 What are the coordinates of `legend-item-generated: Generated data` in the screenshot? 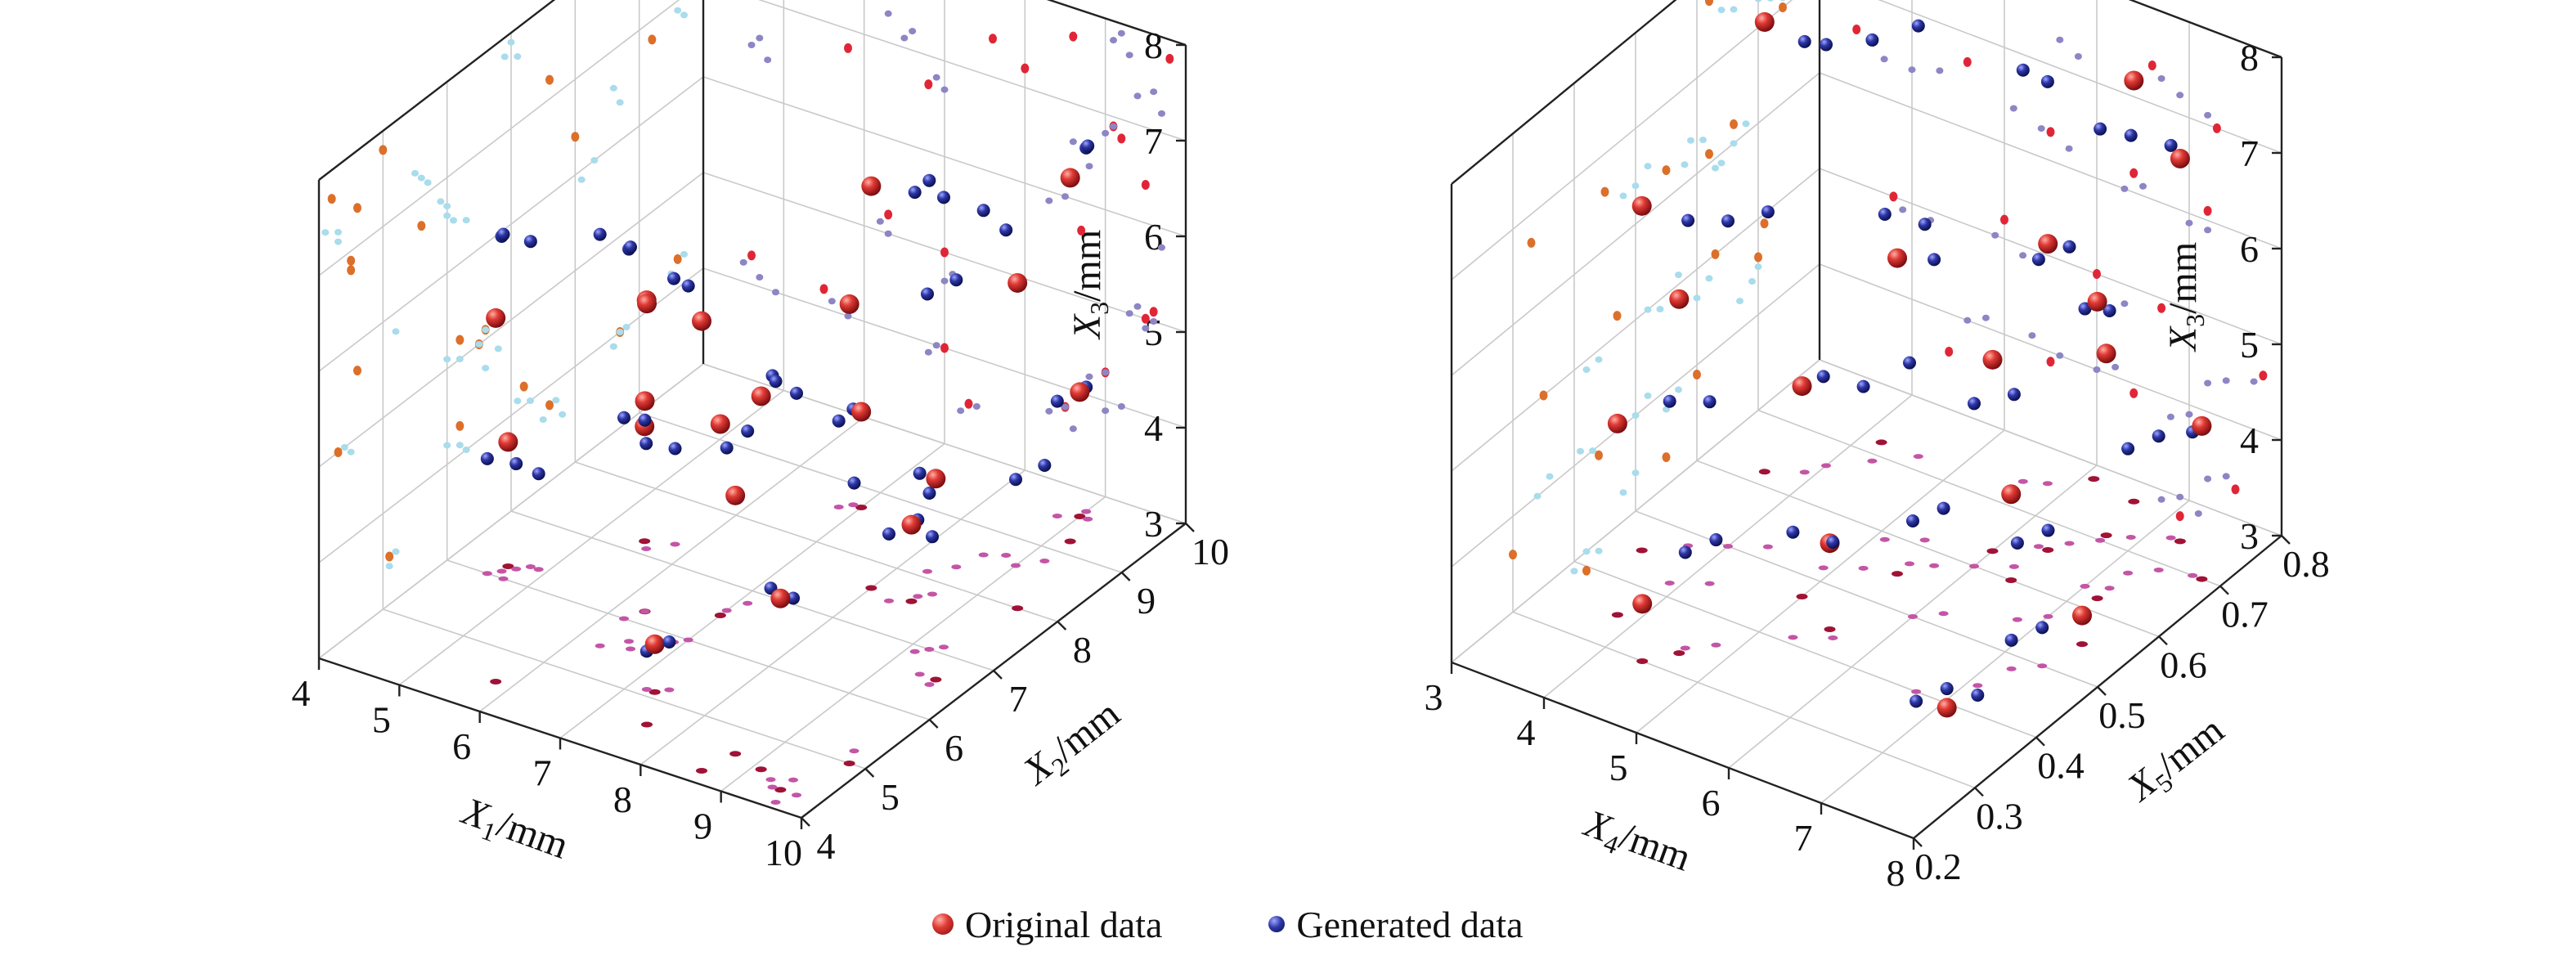 It's located at (1396, 924).